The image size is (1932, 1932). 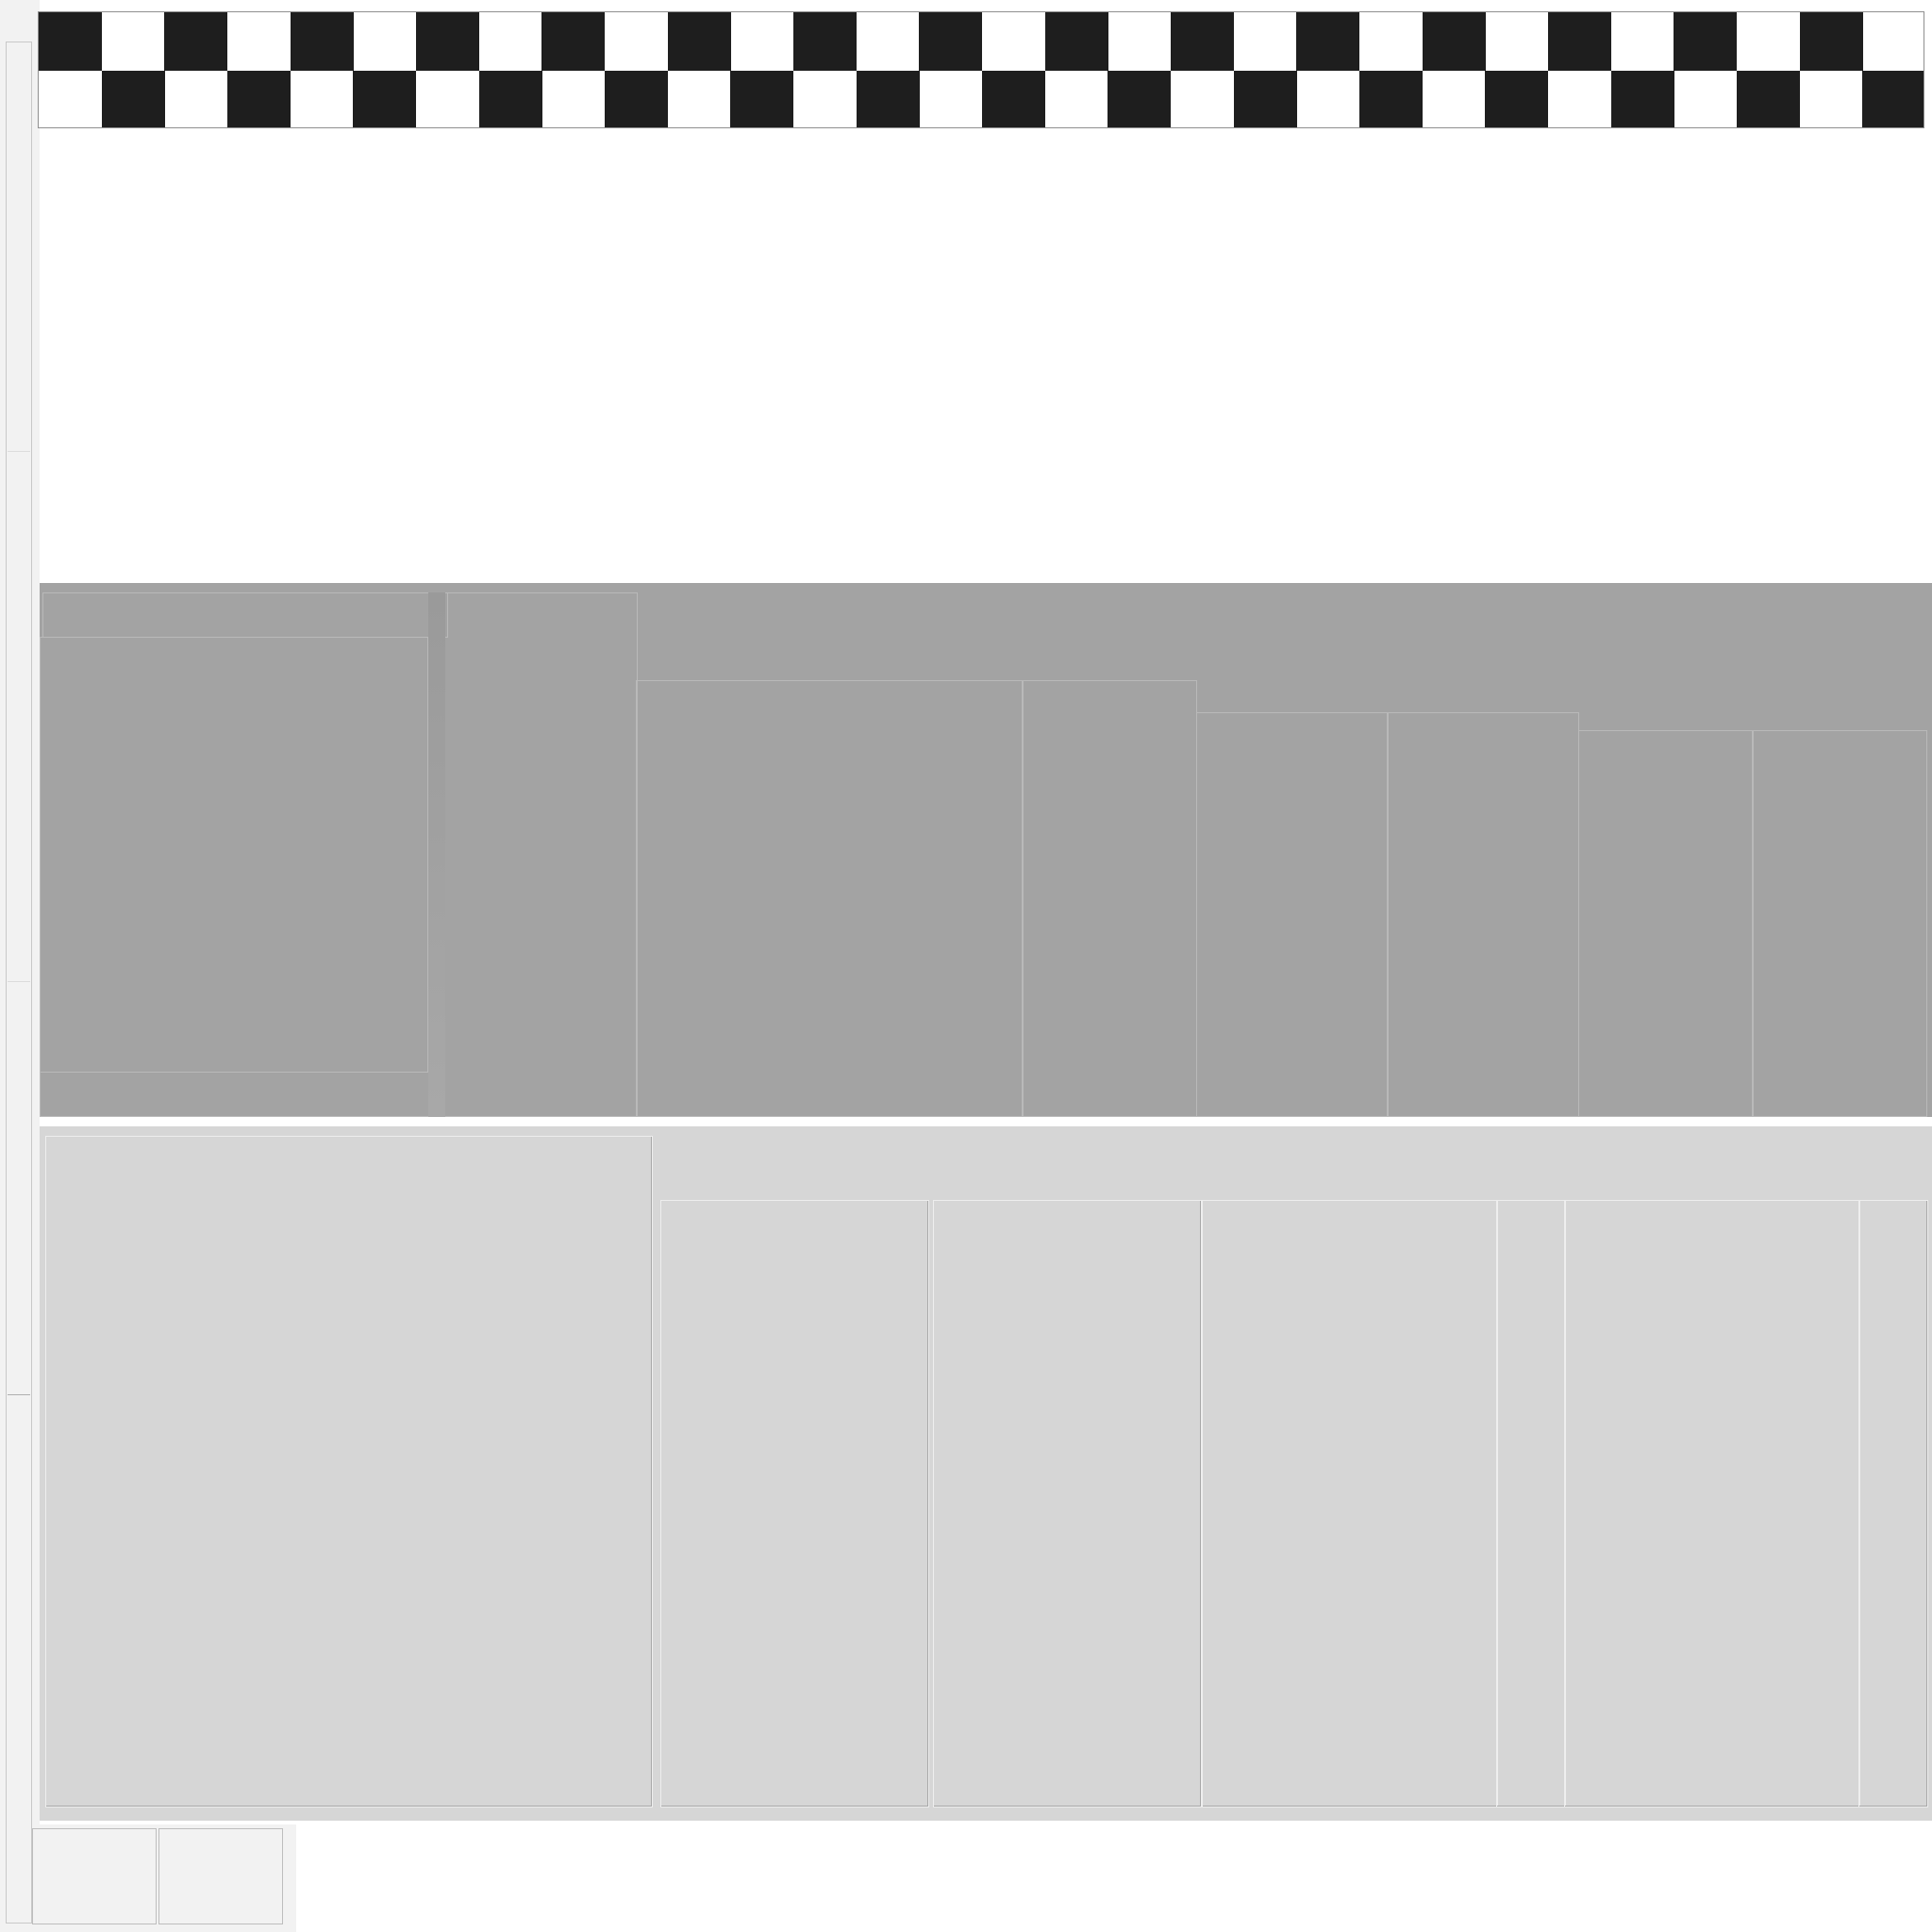 What do you see at coordinates (19, 1395) in the screenshot?
I see `scrollbar-thumb-edge` at bounding box center [19, 1395].